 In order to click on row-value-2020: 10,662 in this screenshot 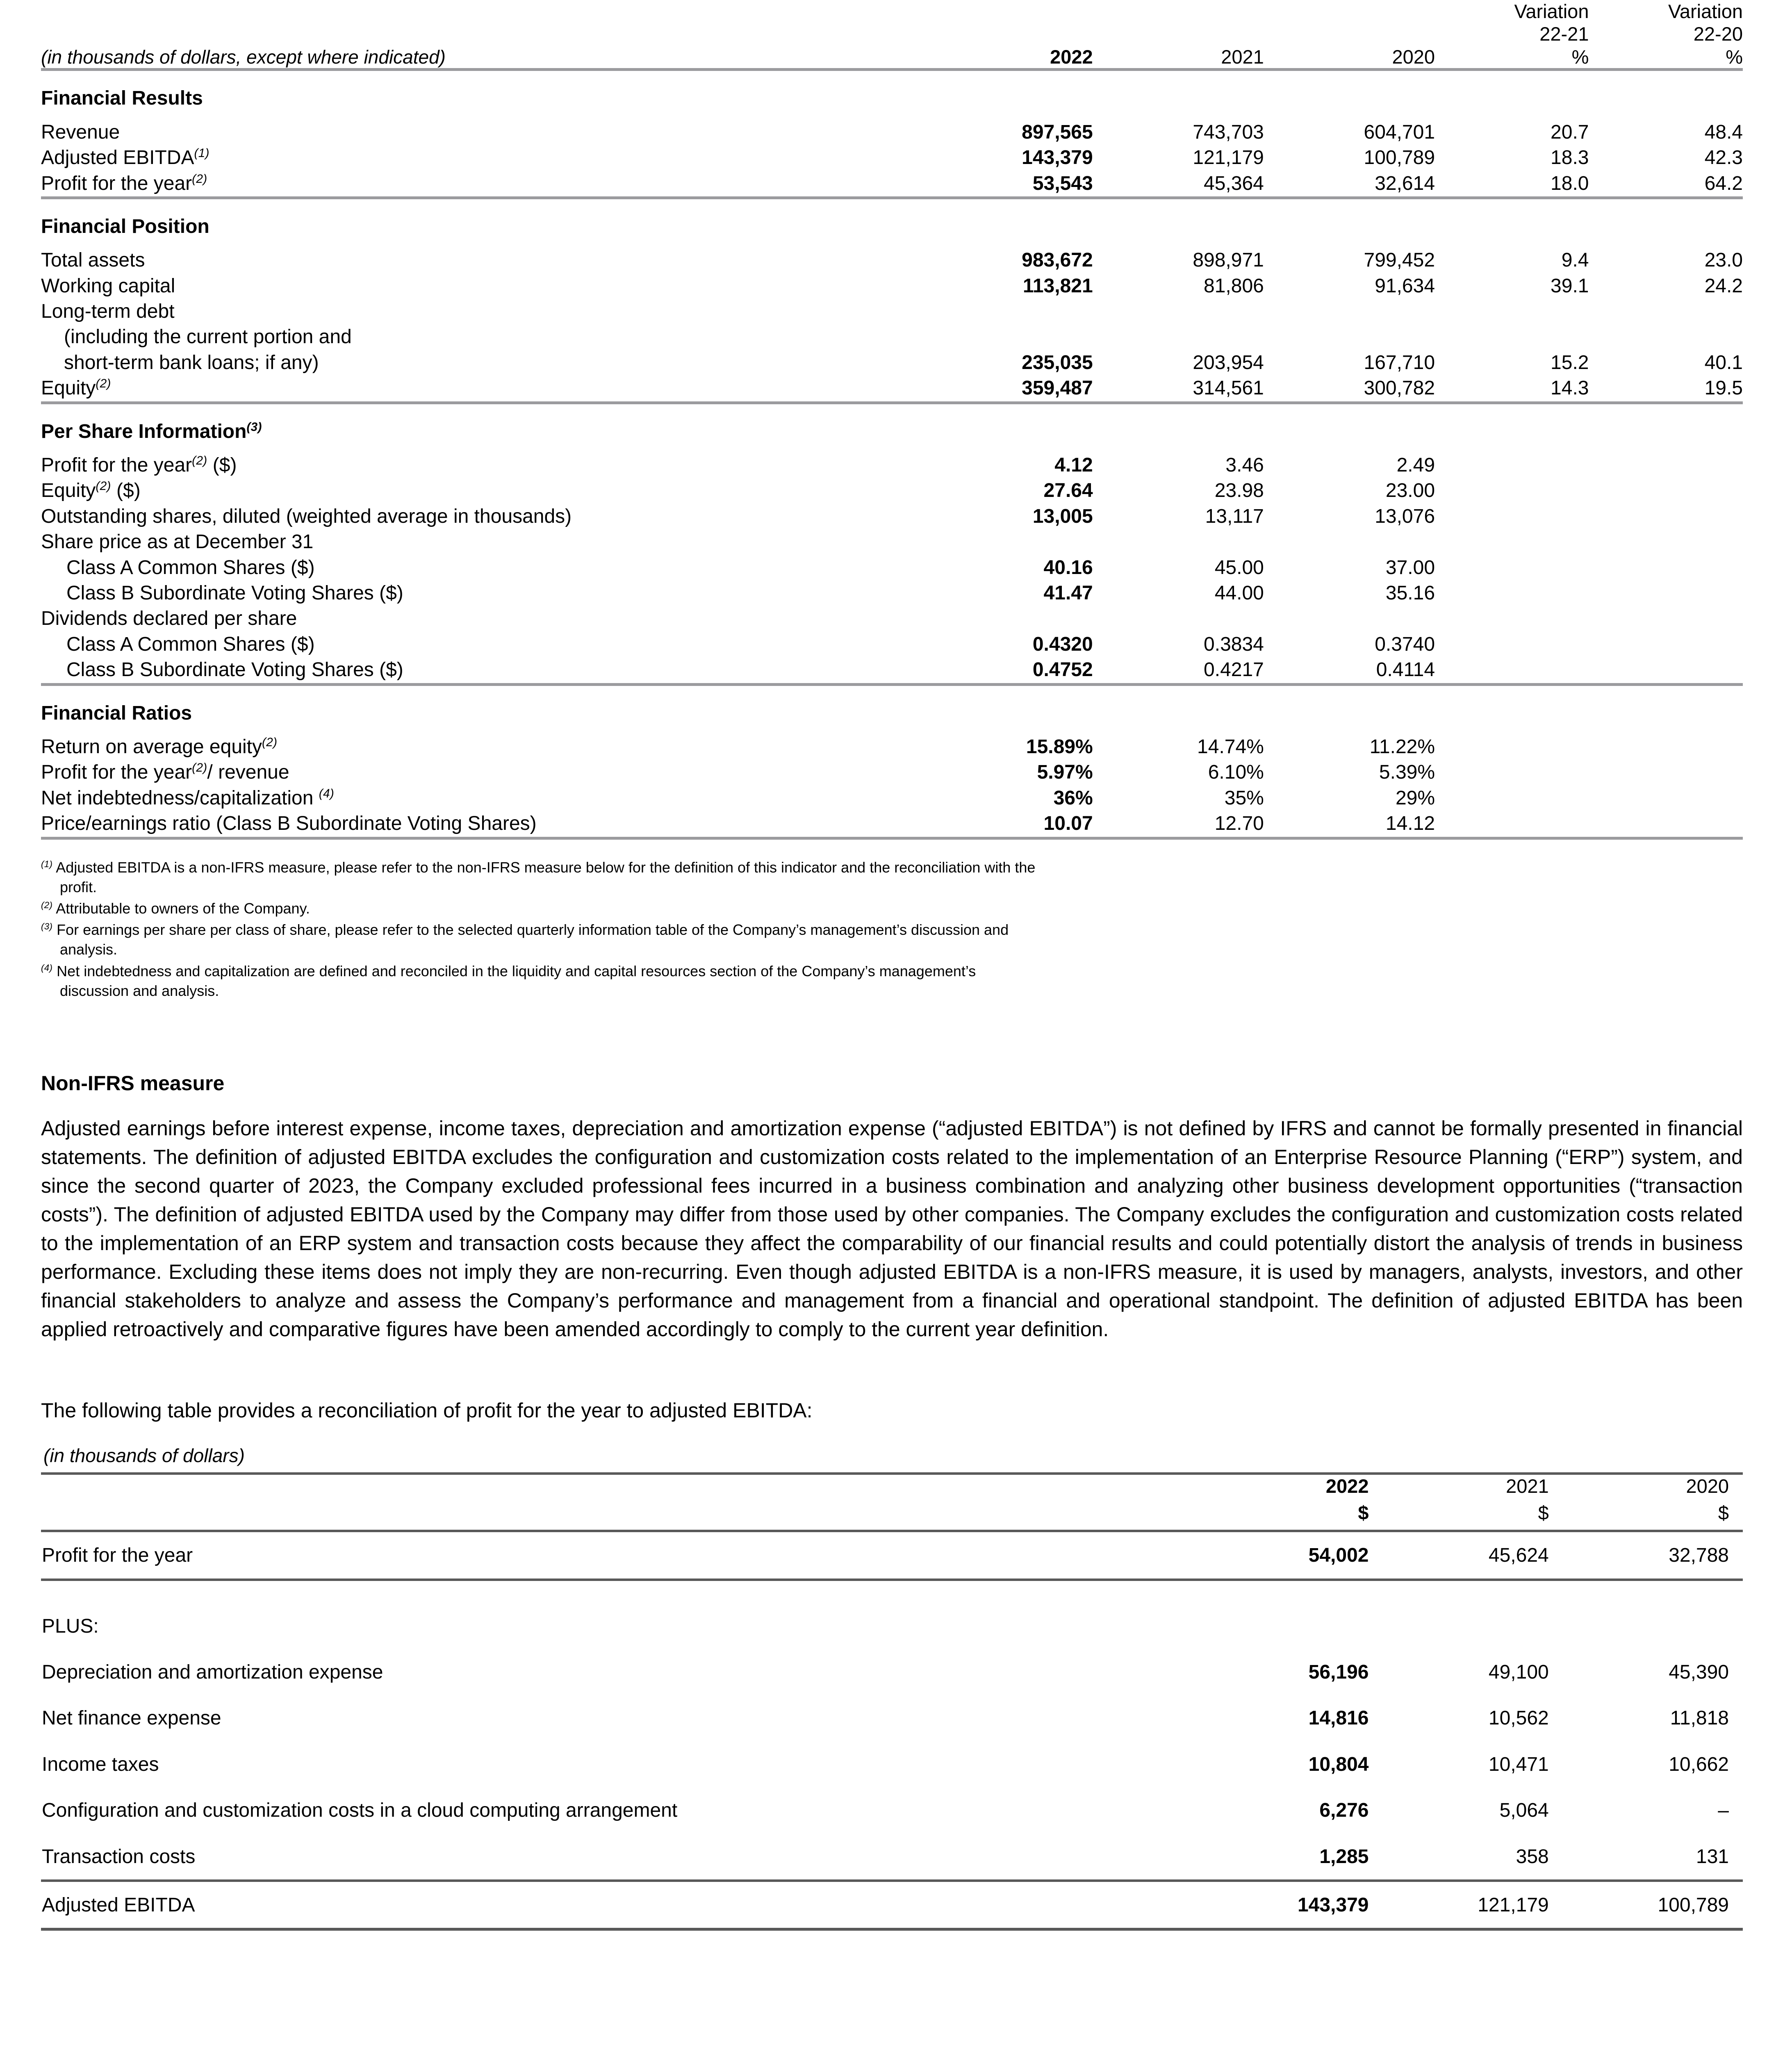, I will do `click(1699, 1764)`.